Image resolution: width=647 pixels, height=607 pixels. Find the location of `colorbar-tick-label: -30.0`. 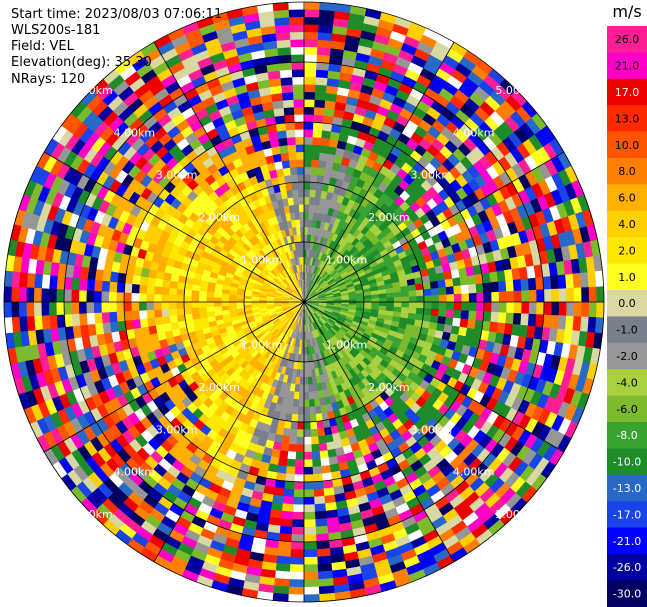

colorbar-tick-label: -30.0 is located at coordinates (627, 594).